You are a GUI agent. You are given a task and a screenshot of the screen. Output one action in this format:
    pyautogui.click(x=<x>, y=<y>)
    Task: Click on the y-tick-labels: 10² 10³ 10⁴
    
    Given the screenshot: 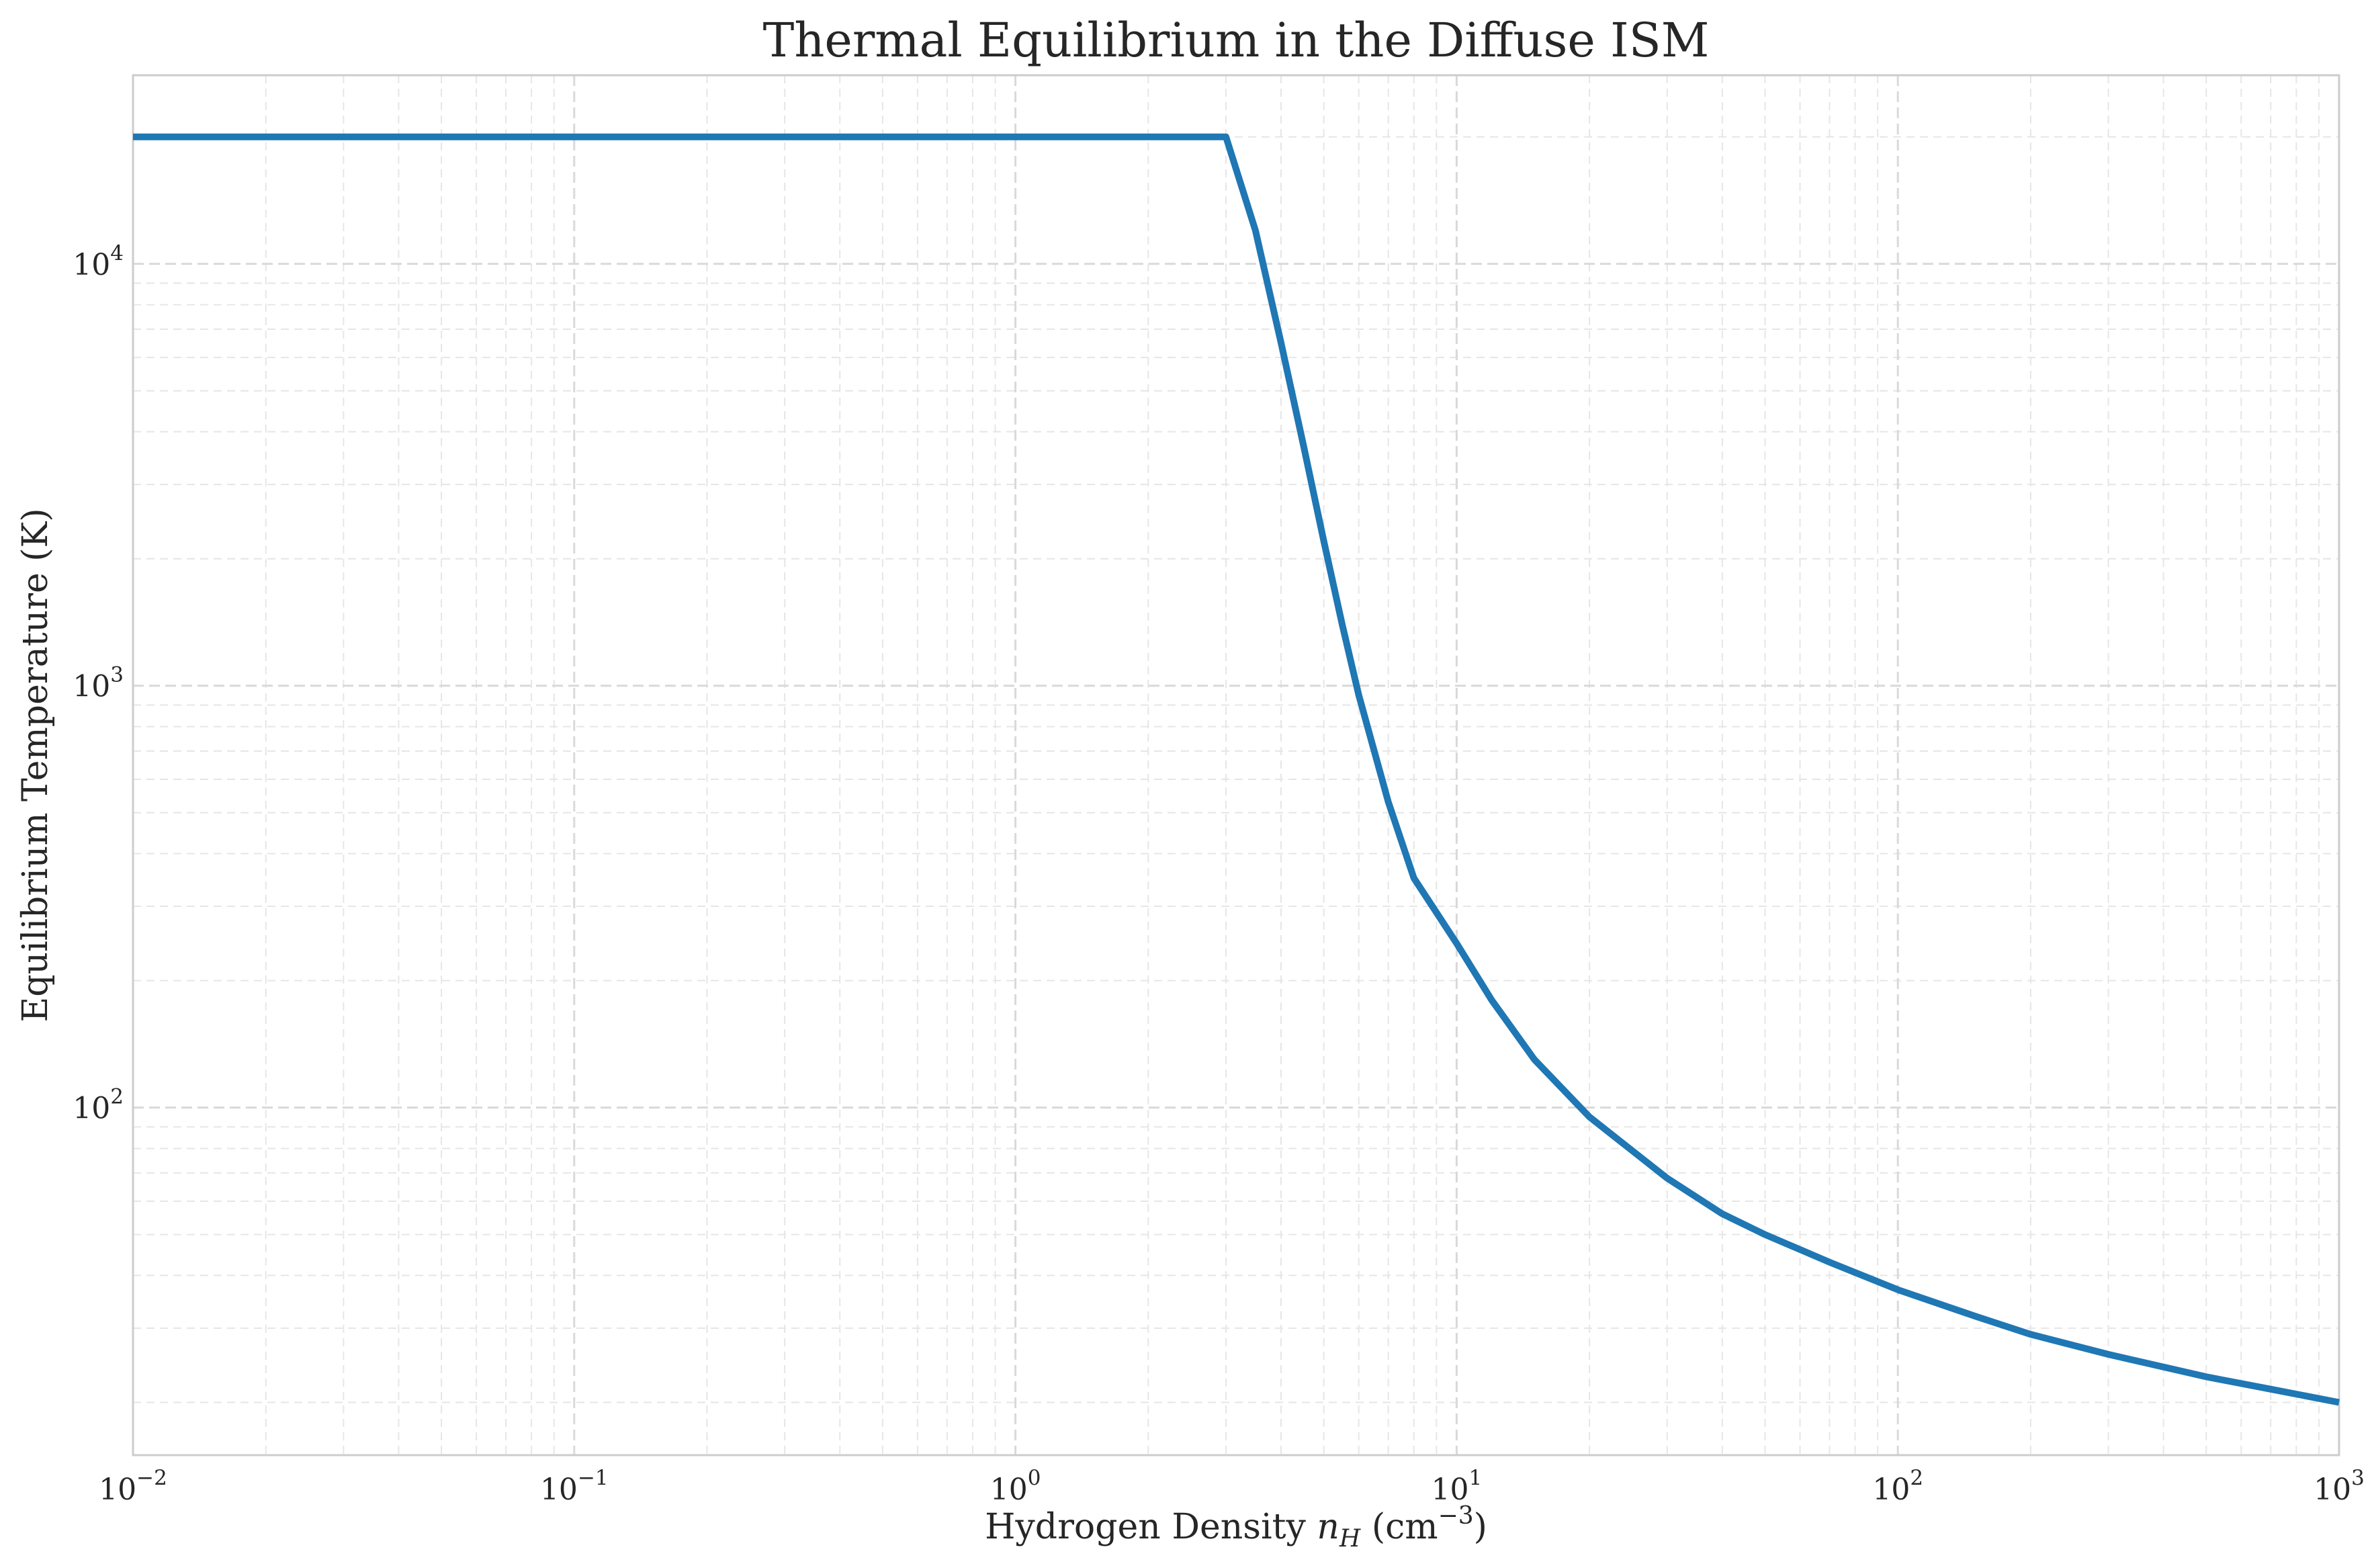 What is the action you would take?
    pyautogui.click(x=98, y=683)
    